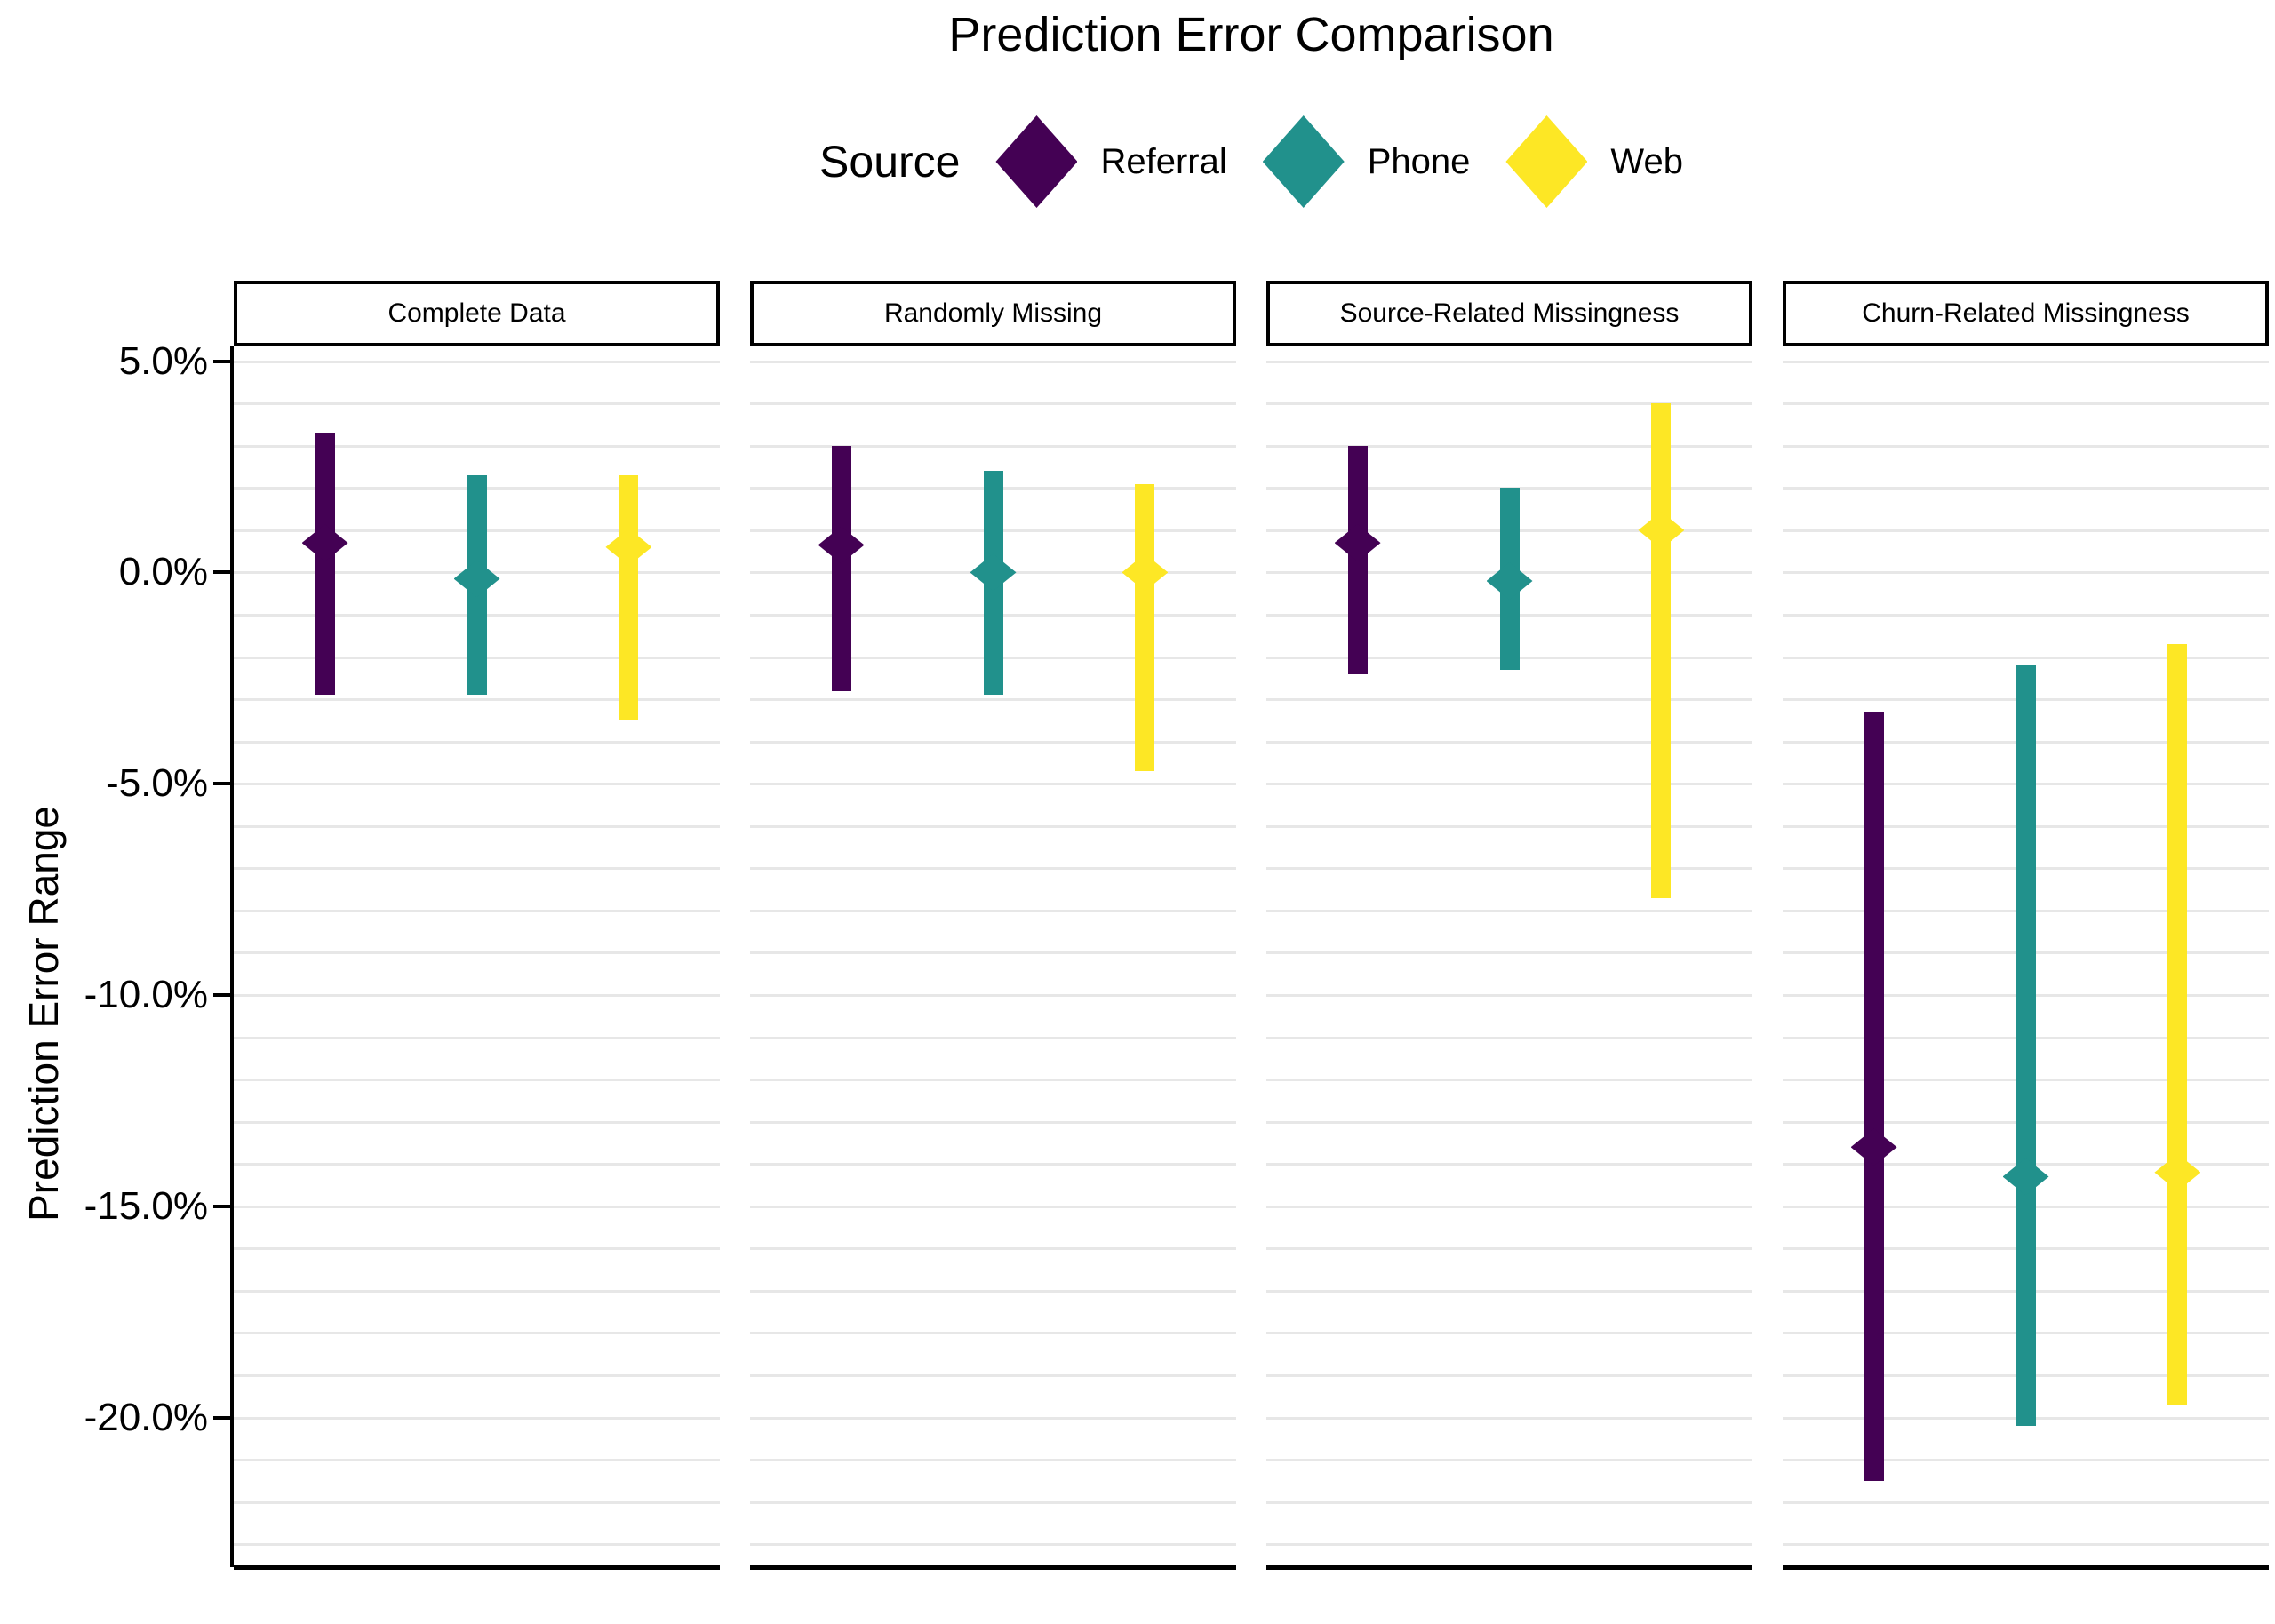 Image resolution: width=2275 pixels, height=1624 pixels. I want to click on legend-label: Web, so click(1646, 161).